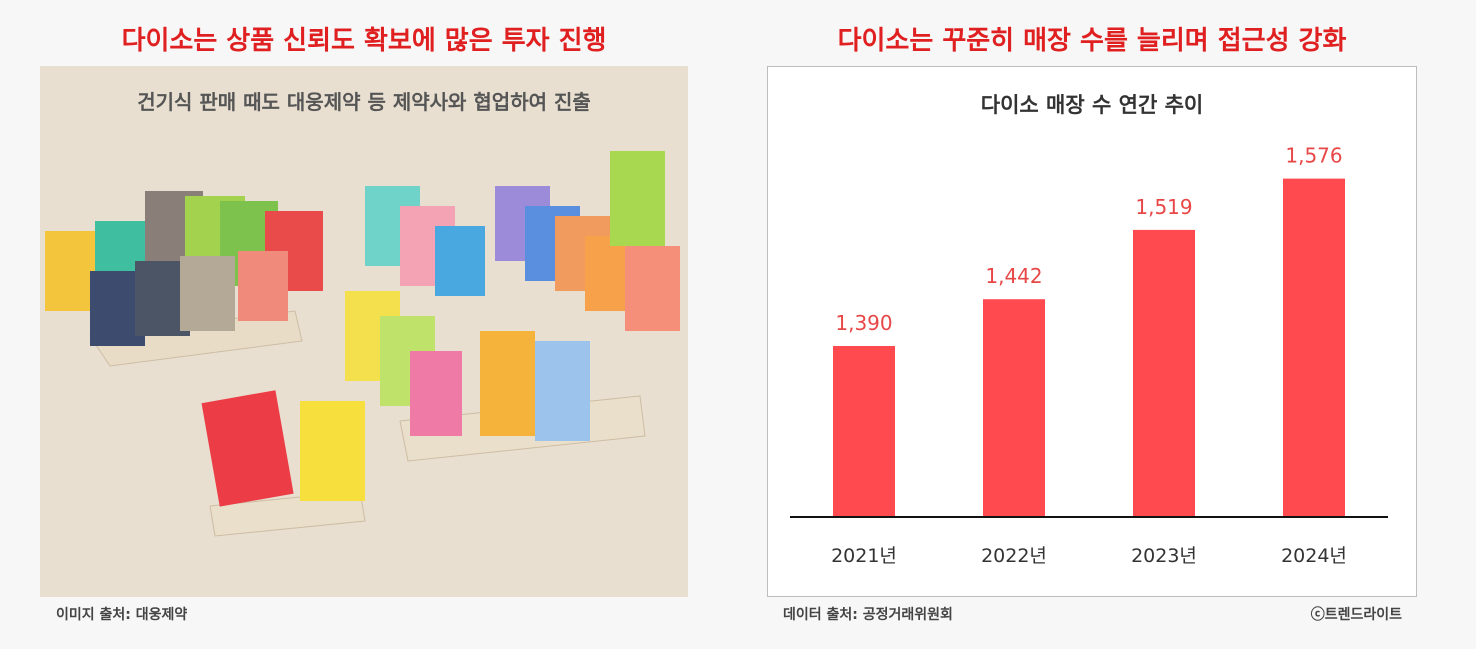 The image size is (1476, 649). What do you see at coordinates (864, 556) in the screenshot?
I see `x-tick-label: 2021년` at bounding box center [864, 556].